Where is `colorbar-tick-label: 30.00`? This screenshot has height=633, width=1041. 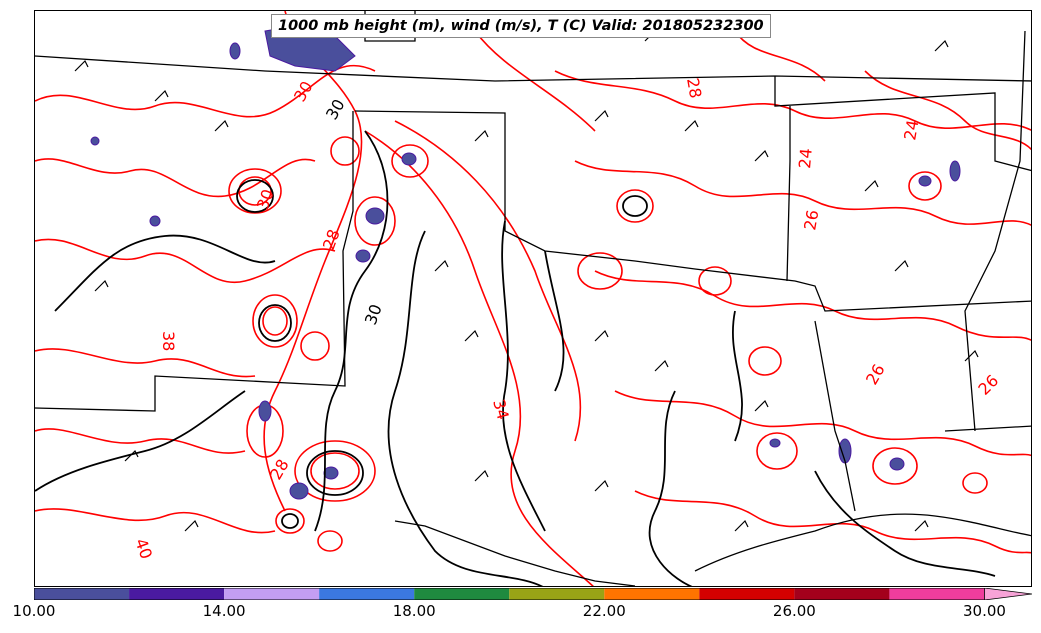 colorbar-tick-label: 30.00 is located at coordinates (984, 611).